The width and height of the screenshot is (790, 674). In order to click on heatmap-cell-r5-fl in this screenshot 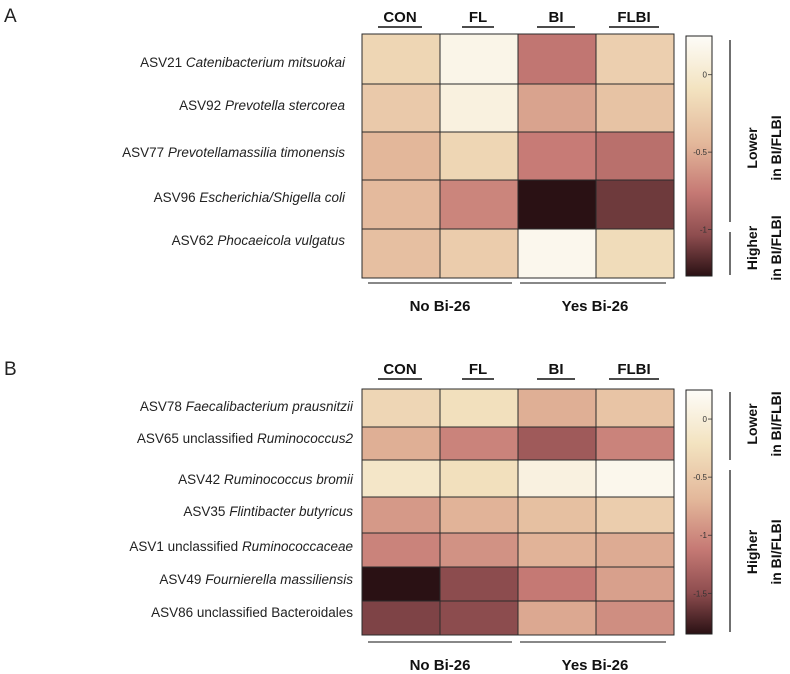, I will do `click(479, 584)`.